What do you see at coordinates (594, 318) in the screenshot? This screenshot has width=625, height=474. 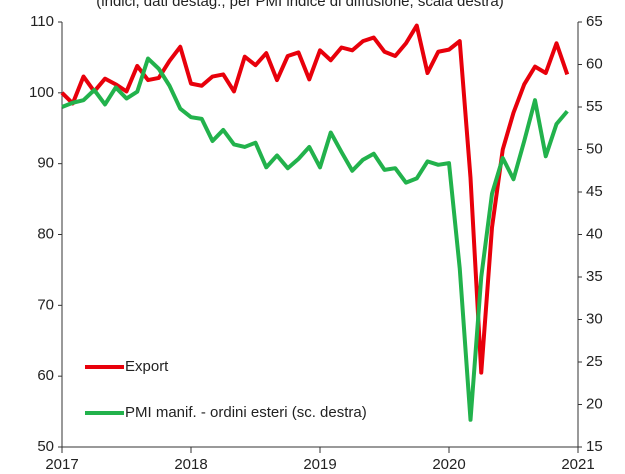 I see `y2-tick-label: 30` at bounding box center [594, 318].